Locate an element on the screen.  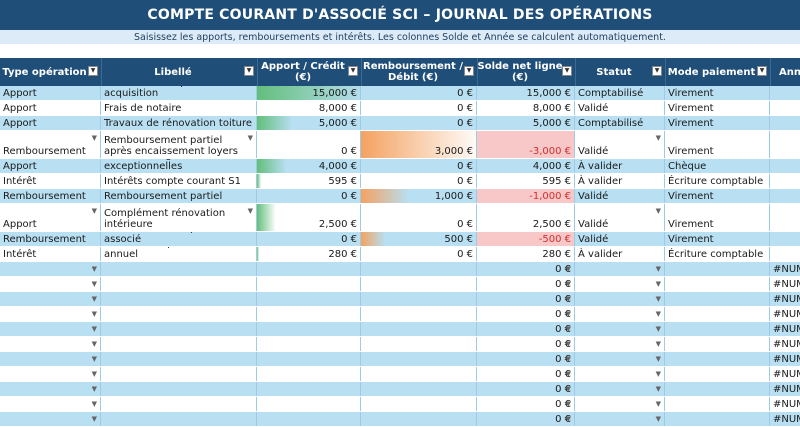
cell-solde: -500 € is located at coordinates (526, 239).